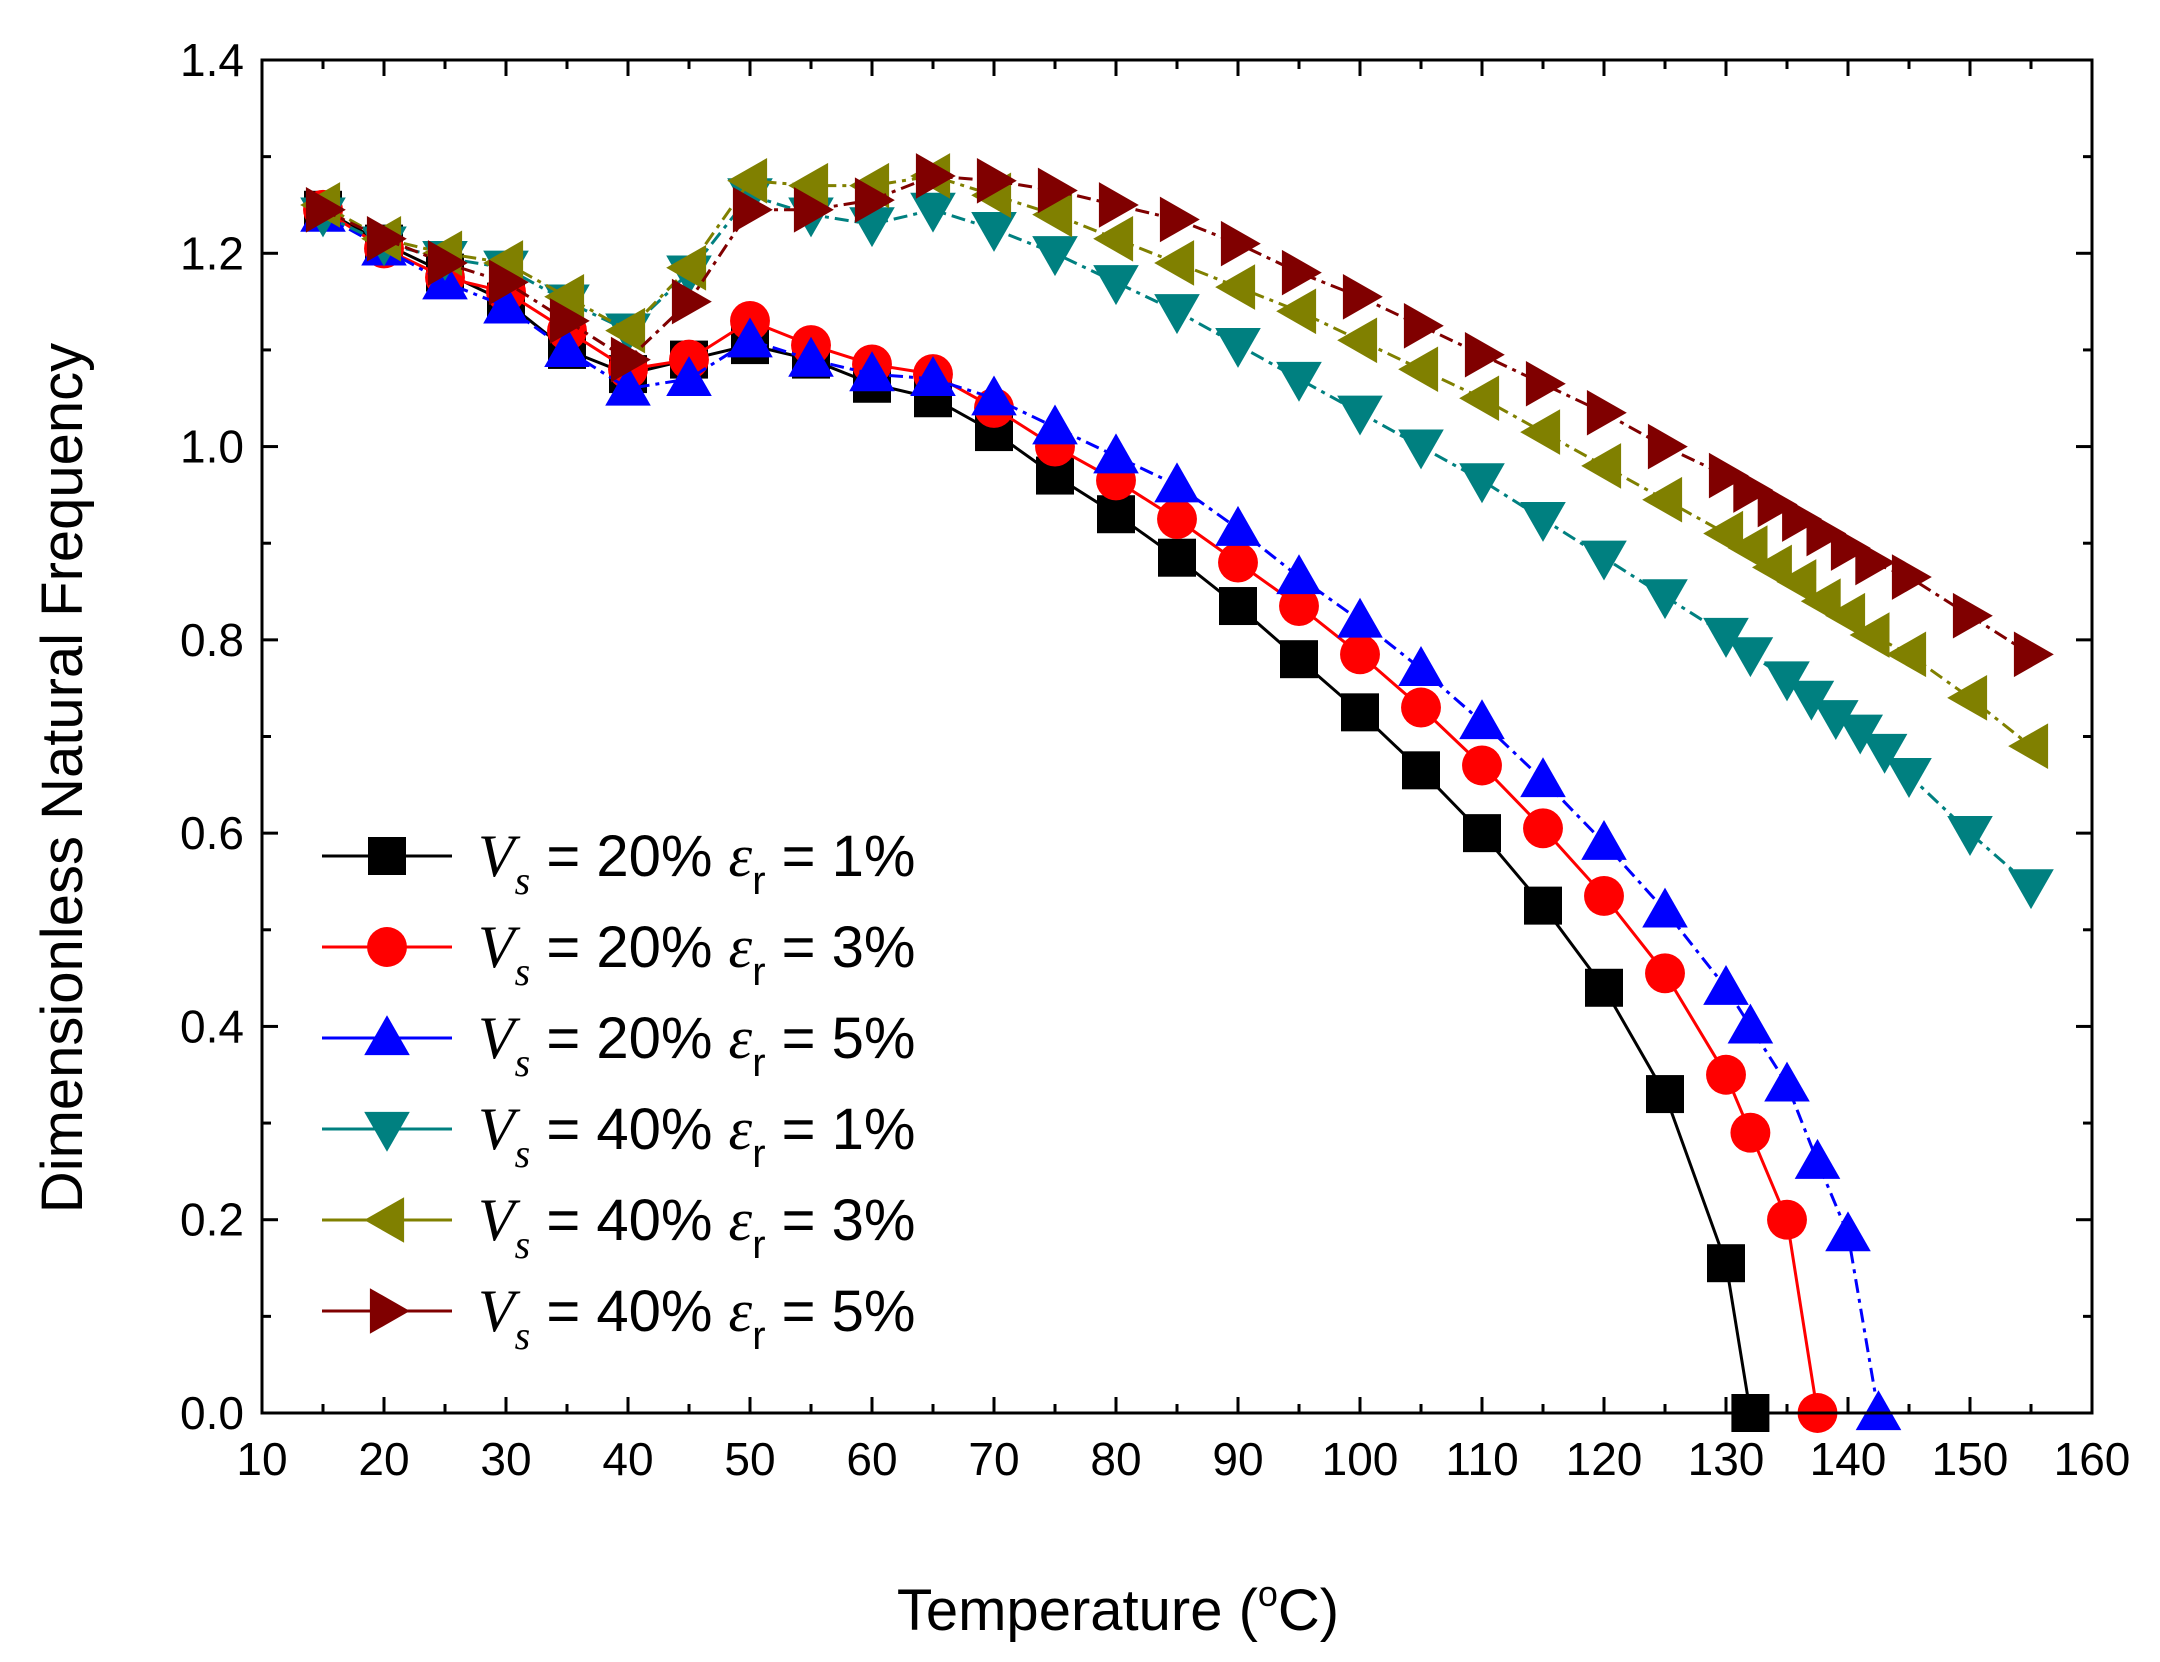 The height and width of the screenshot is (1662, 2160). I want to click on x-tick-label: 100, so click(1360, 1459).